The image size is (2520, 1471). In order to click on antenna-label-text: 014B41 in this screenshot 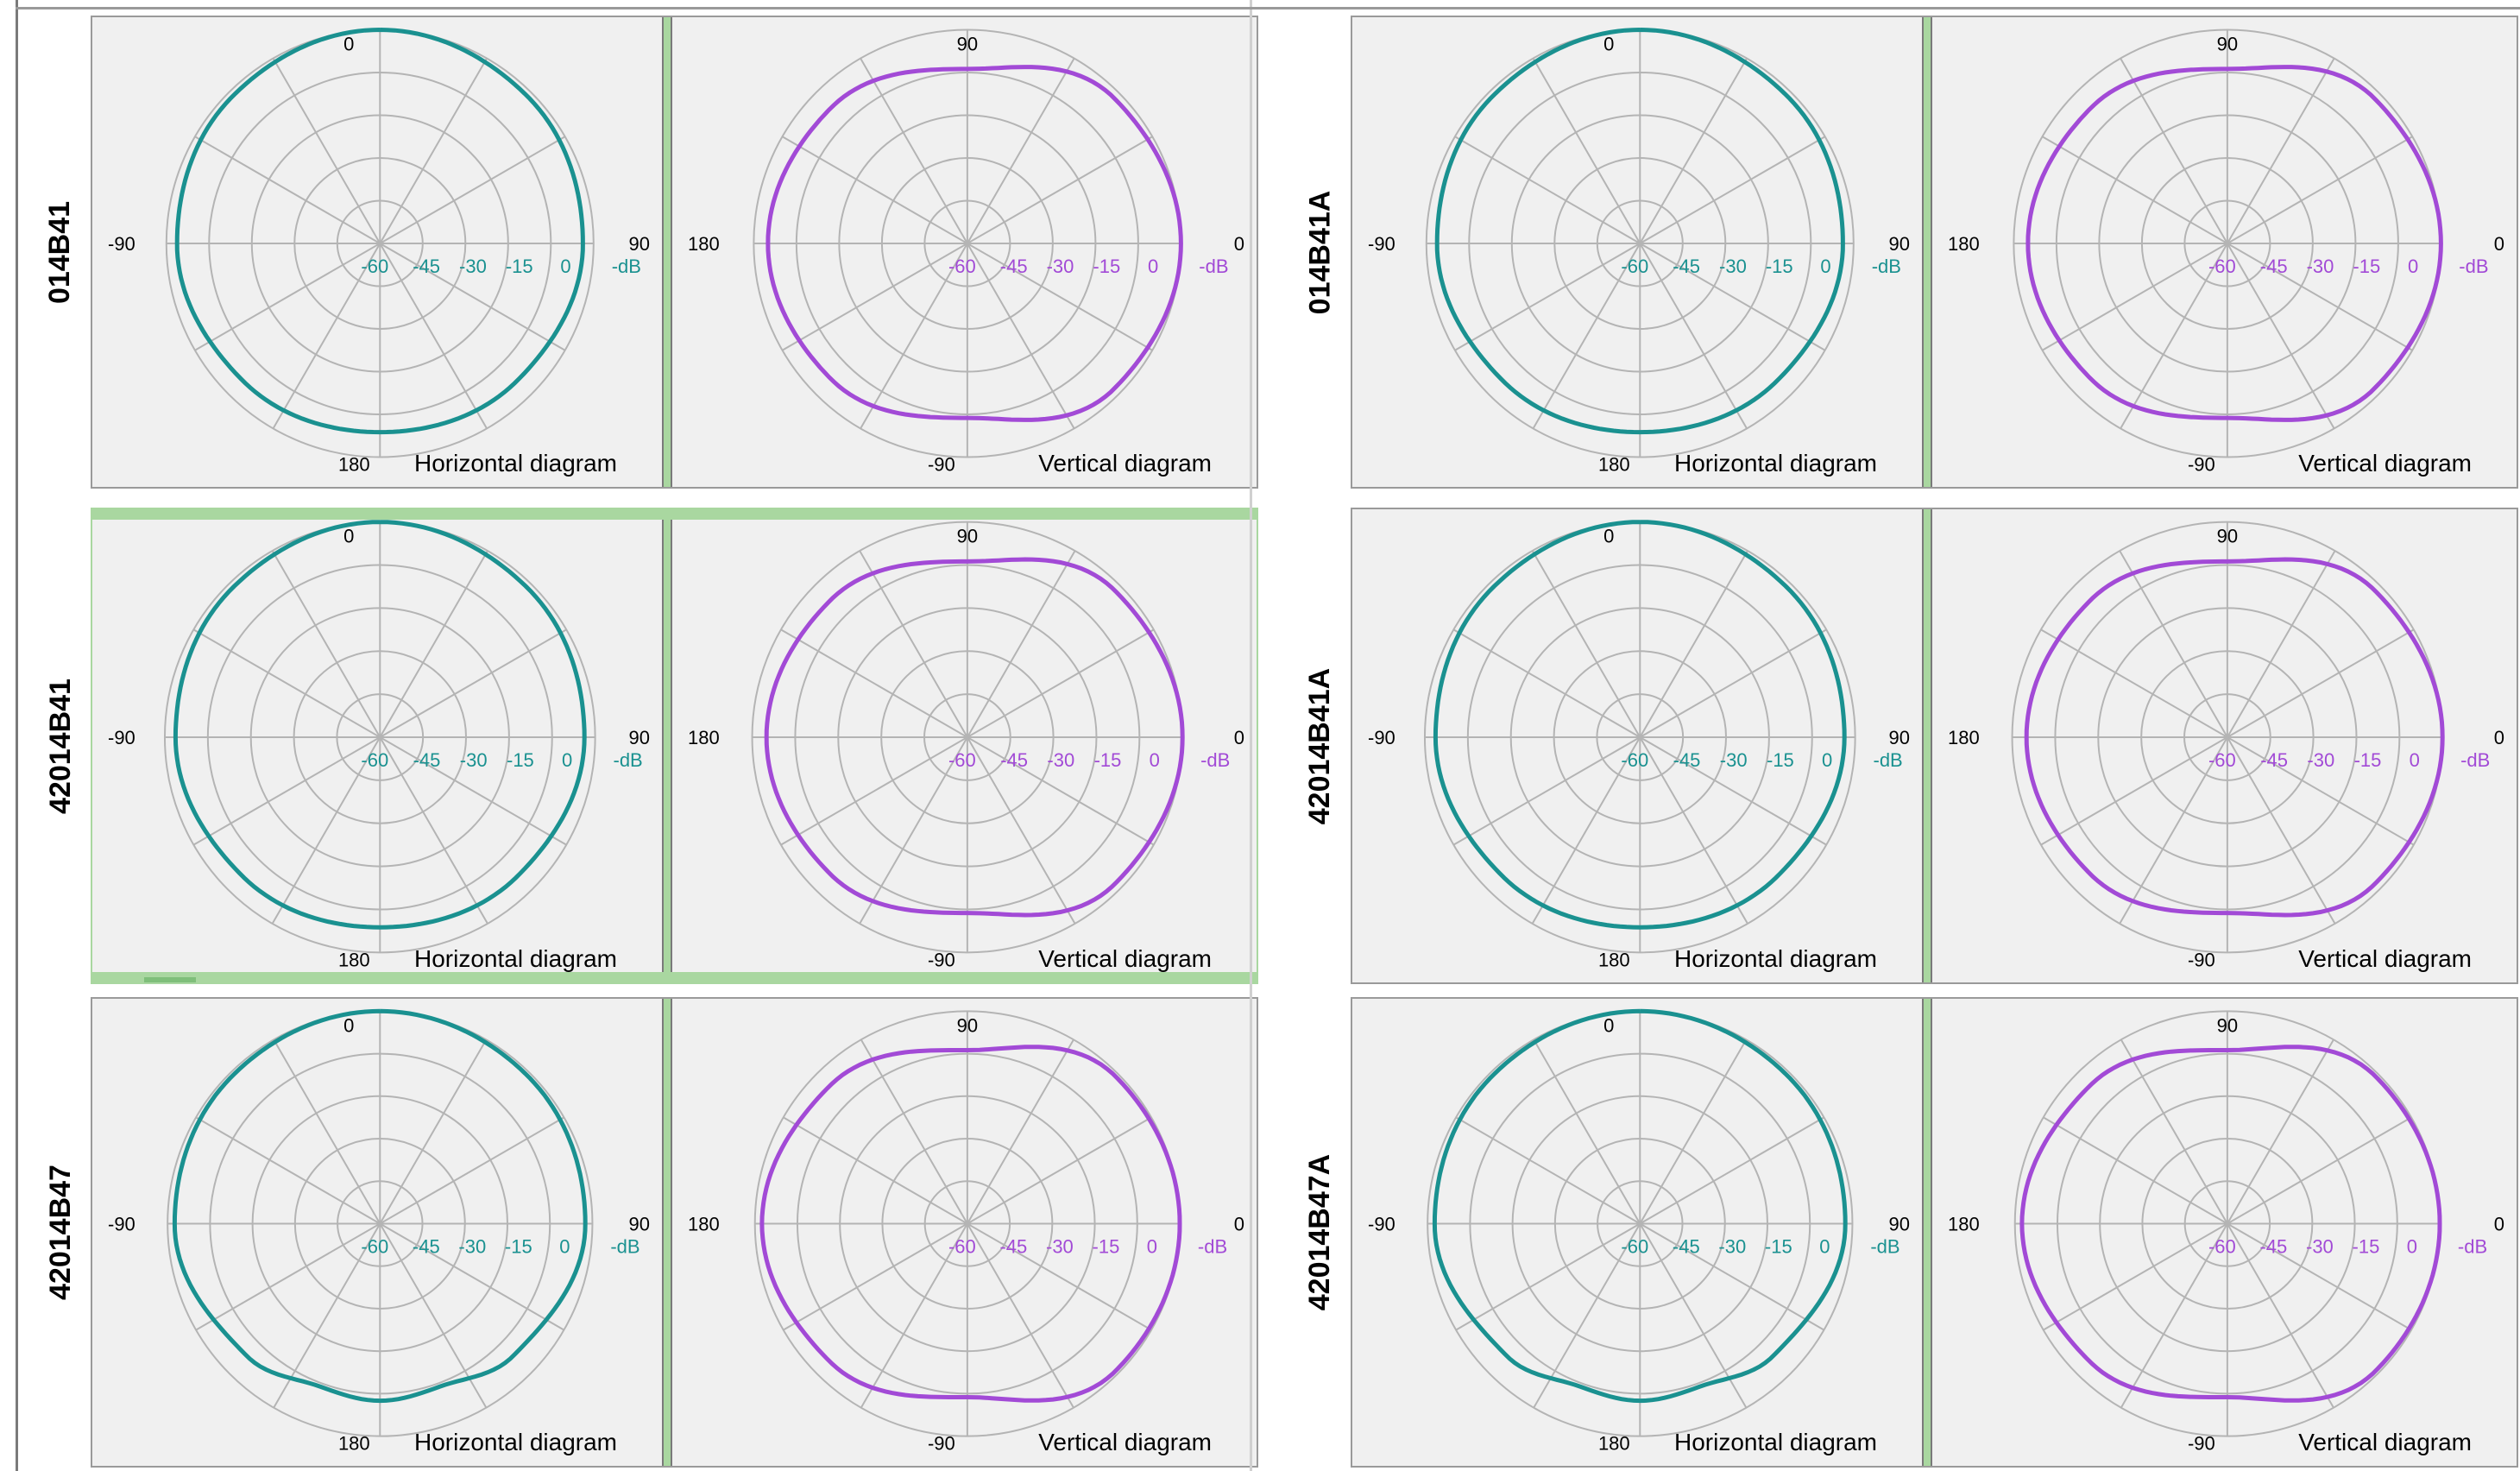, I will do `click(60, 252)`.